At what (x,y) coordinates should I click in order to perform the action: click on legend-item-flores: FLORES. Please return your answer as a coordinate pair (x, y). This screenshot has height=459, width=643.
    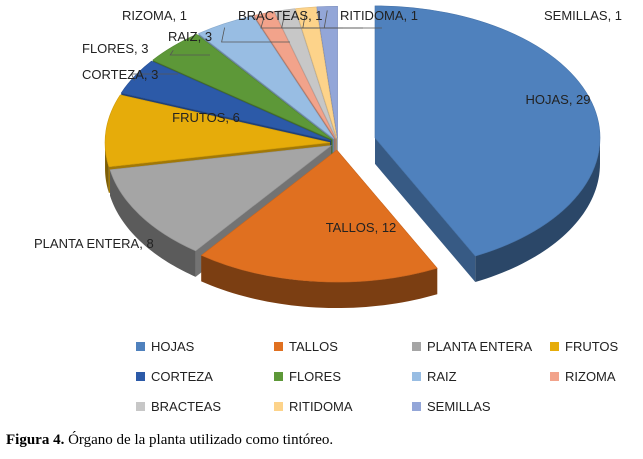
    Looking at the image, I should click on (343, 376).